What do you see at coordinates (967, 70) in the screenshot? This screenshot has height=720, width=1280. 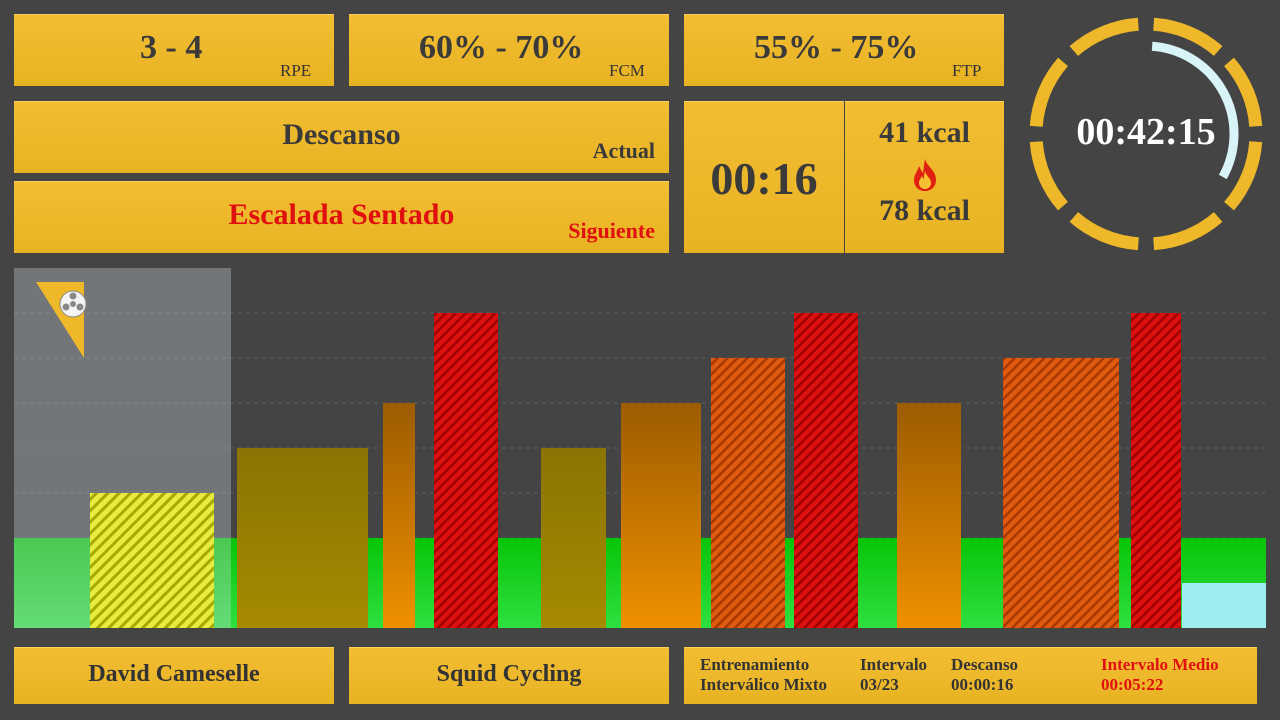 I see `ftp-unit: FTP` at bounding box center [967, 70].